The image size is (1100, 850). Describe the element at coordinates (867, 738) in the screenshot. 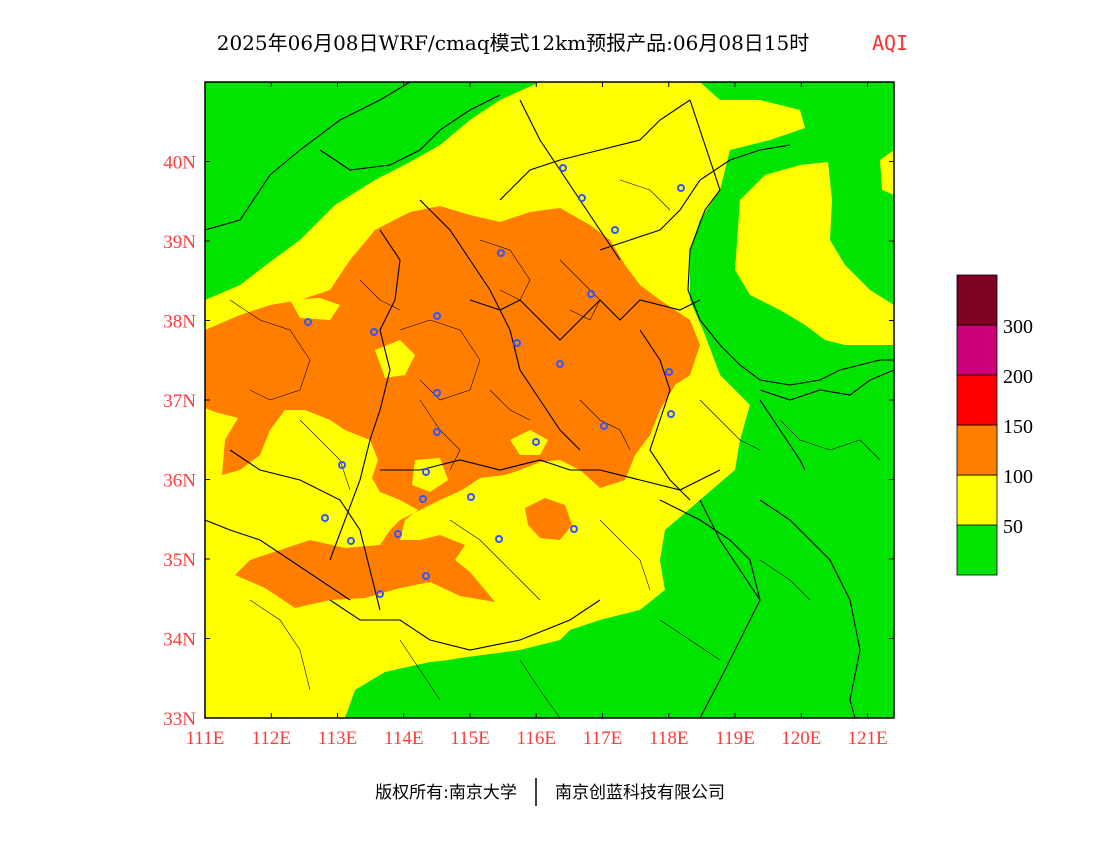

I see `x-tick-label: 121E` at that location.